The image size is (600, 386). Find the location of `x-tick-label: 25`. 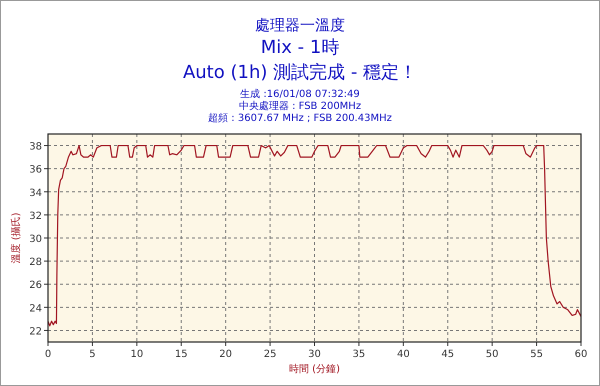

x-tick-label: 25 is located at coordinates (270, 354).